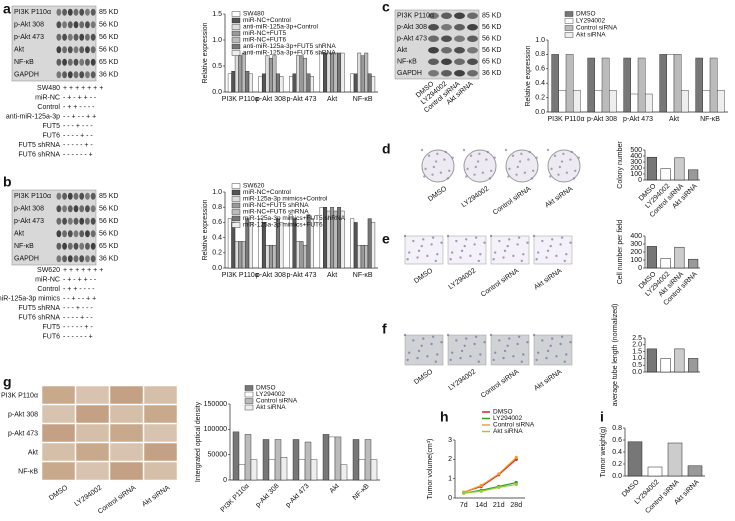 Image resolution: width=735 pixels, height=521 pixels. Describe the element at coordinates (276, 205) in the screenshot. I see `legend-label: miR-NC+FUT5 shRNA` at that location.